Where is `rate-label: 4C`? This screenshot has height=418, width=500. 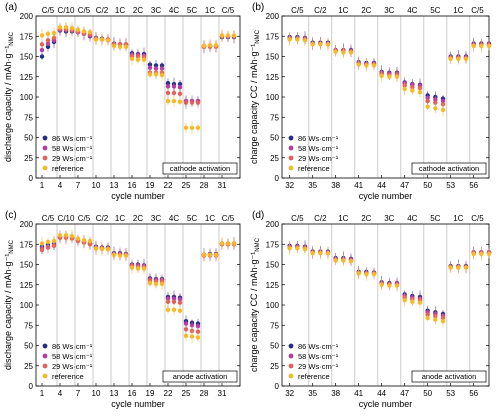
rate-label: 4C is located at coordinates (174, 10).